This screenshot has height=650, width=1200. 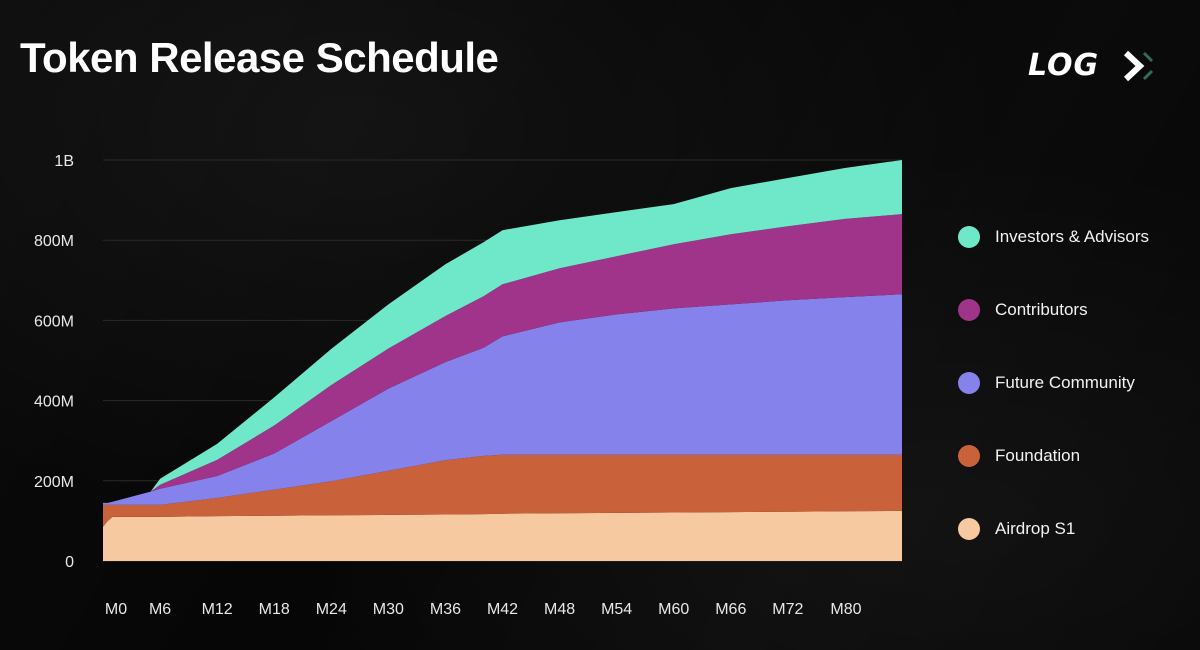 I want to click on y-tick-label: 1B, so click(x=64, y=161).